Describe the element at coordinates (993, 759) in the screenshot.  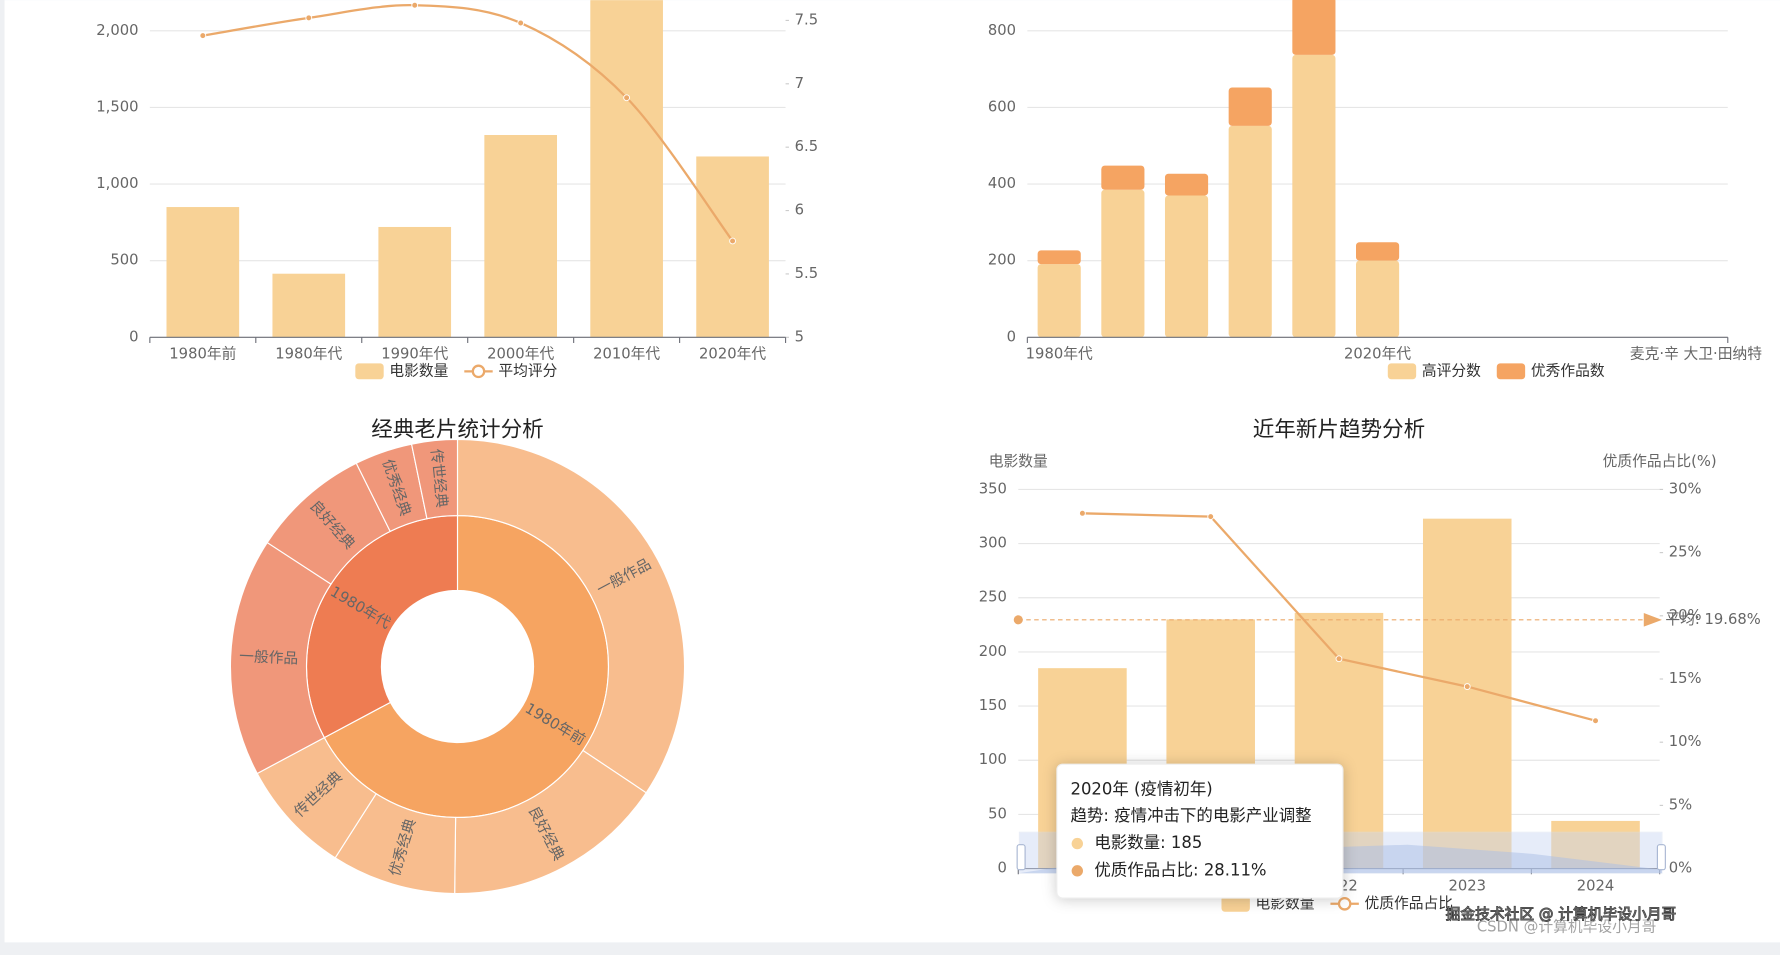
I see `y-tick-label: 100` at that location.